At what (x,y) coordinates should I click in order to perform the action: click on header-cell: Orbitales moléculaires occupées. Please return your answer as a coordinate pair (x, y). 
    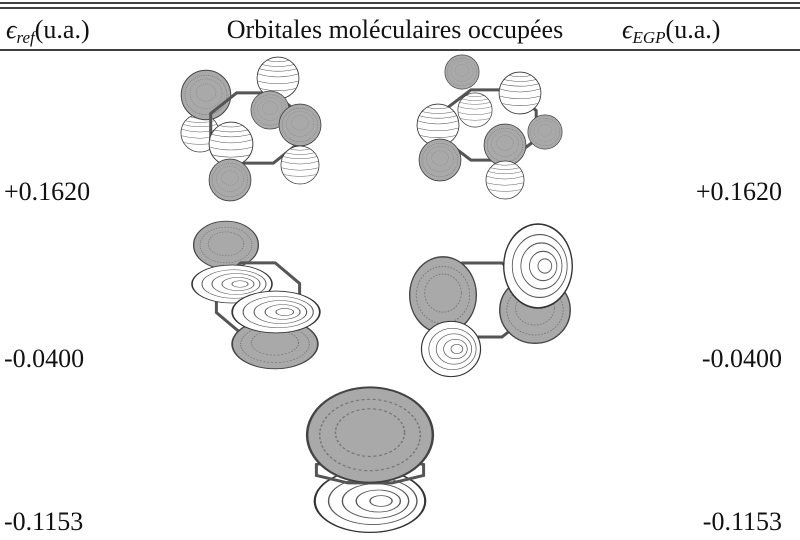
    Looking at the image, I should click on (395, 29).